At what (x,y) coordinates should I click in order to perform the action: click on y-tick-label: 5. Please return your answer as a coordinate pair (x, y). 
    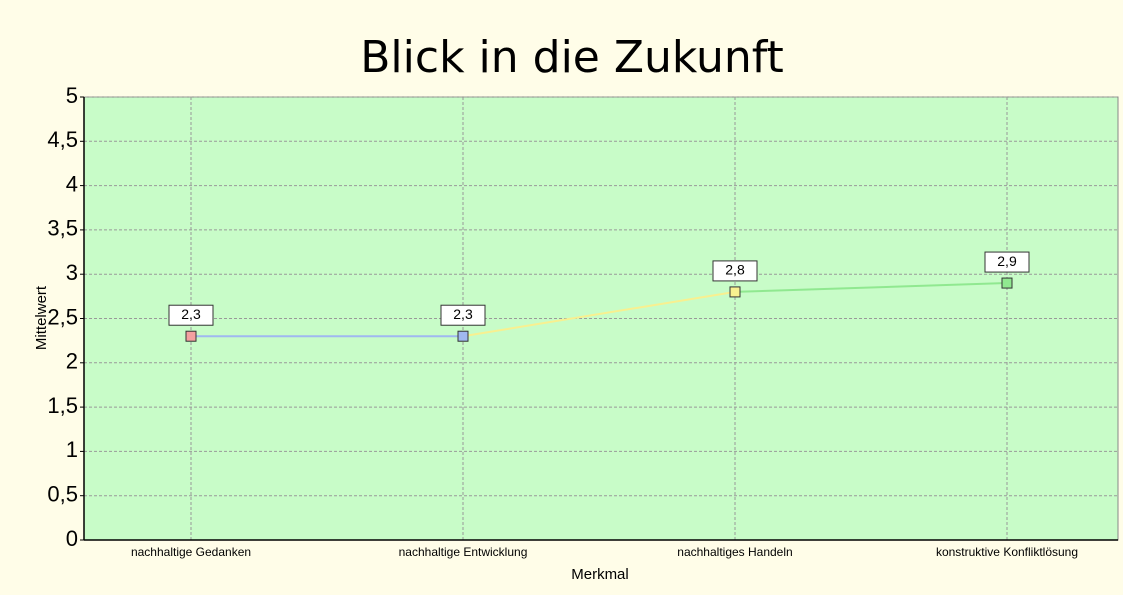
    Looking at the image, I should click on (72, 95).